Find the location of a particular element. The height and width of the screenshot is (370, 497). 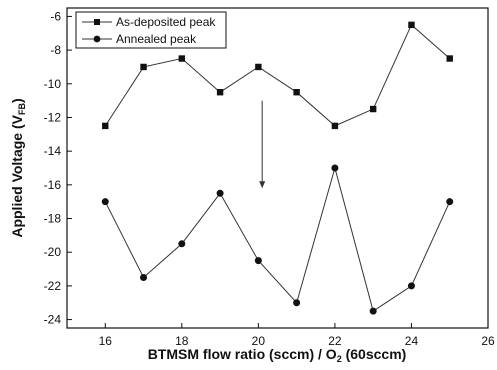

x-tick-label: 20 is located at coordinates (259, 341).